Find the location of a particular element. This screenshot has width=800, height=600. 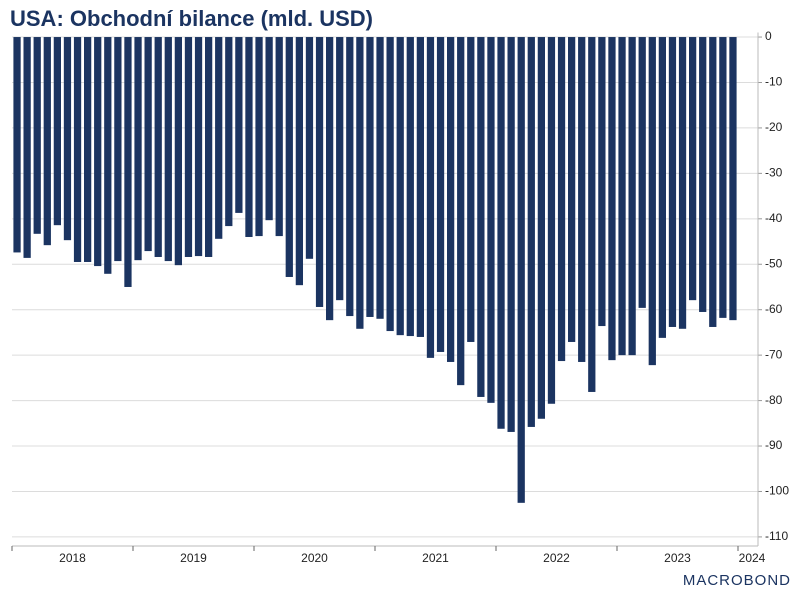

y-tick-label: -60 is located at coordinates (774, 309).